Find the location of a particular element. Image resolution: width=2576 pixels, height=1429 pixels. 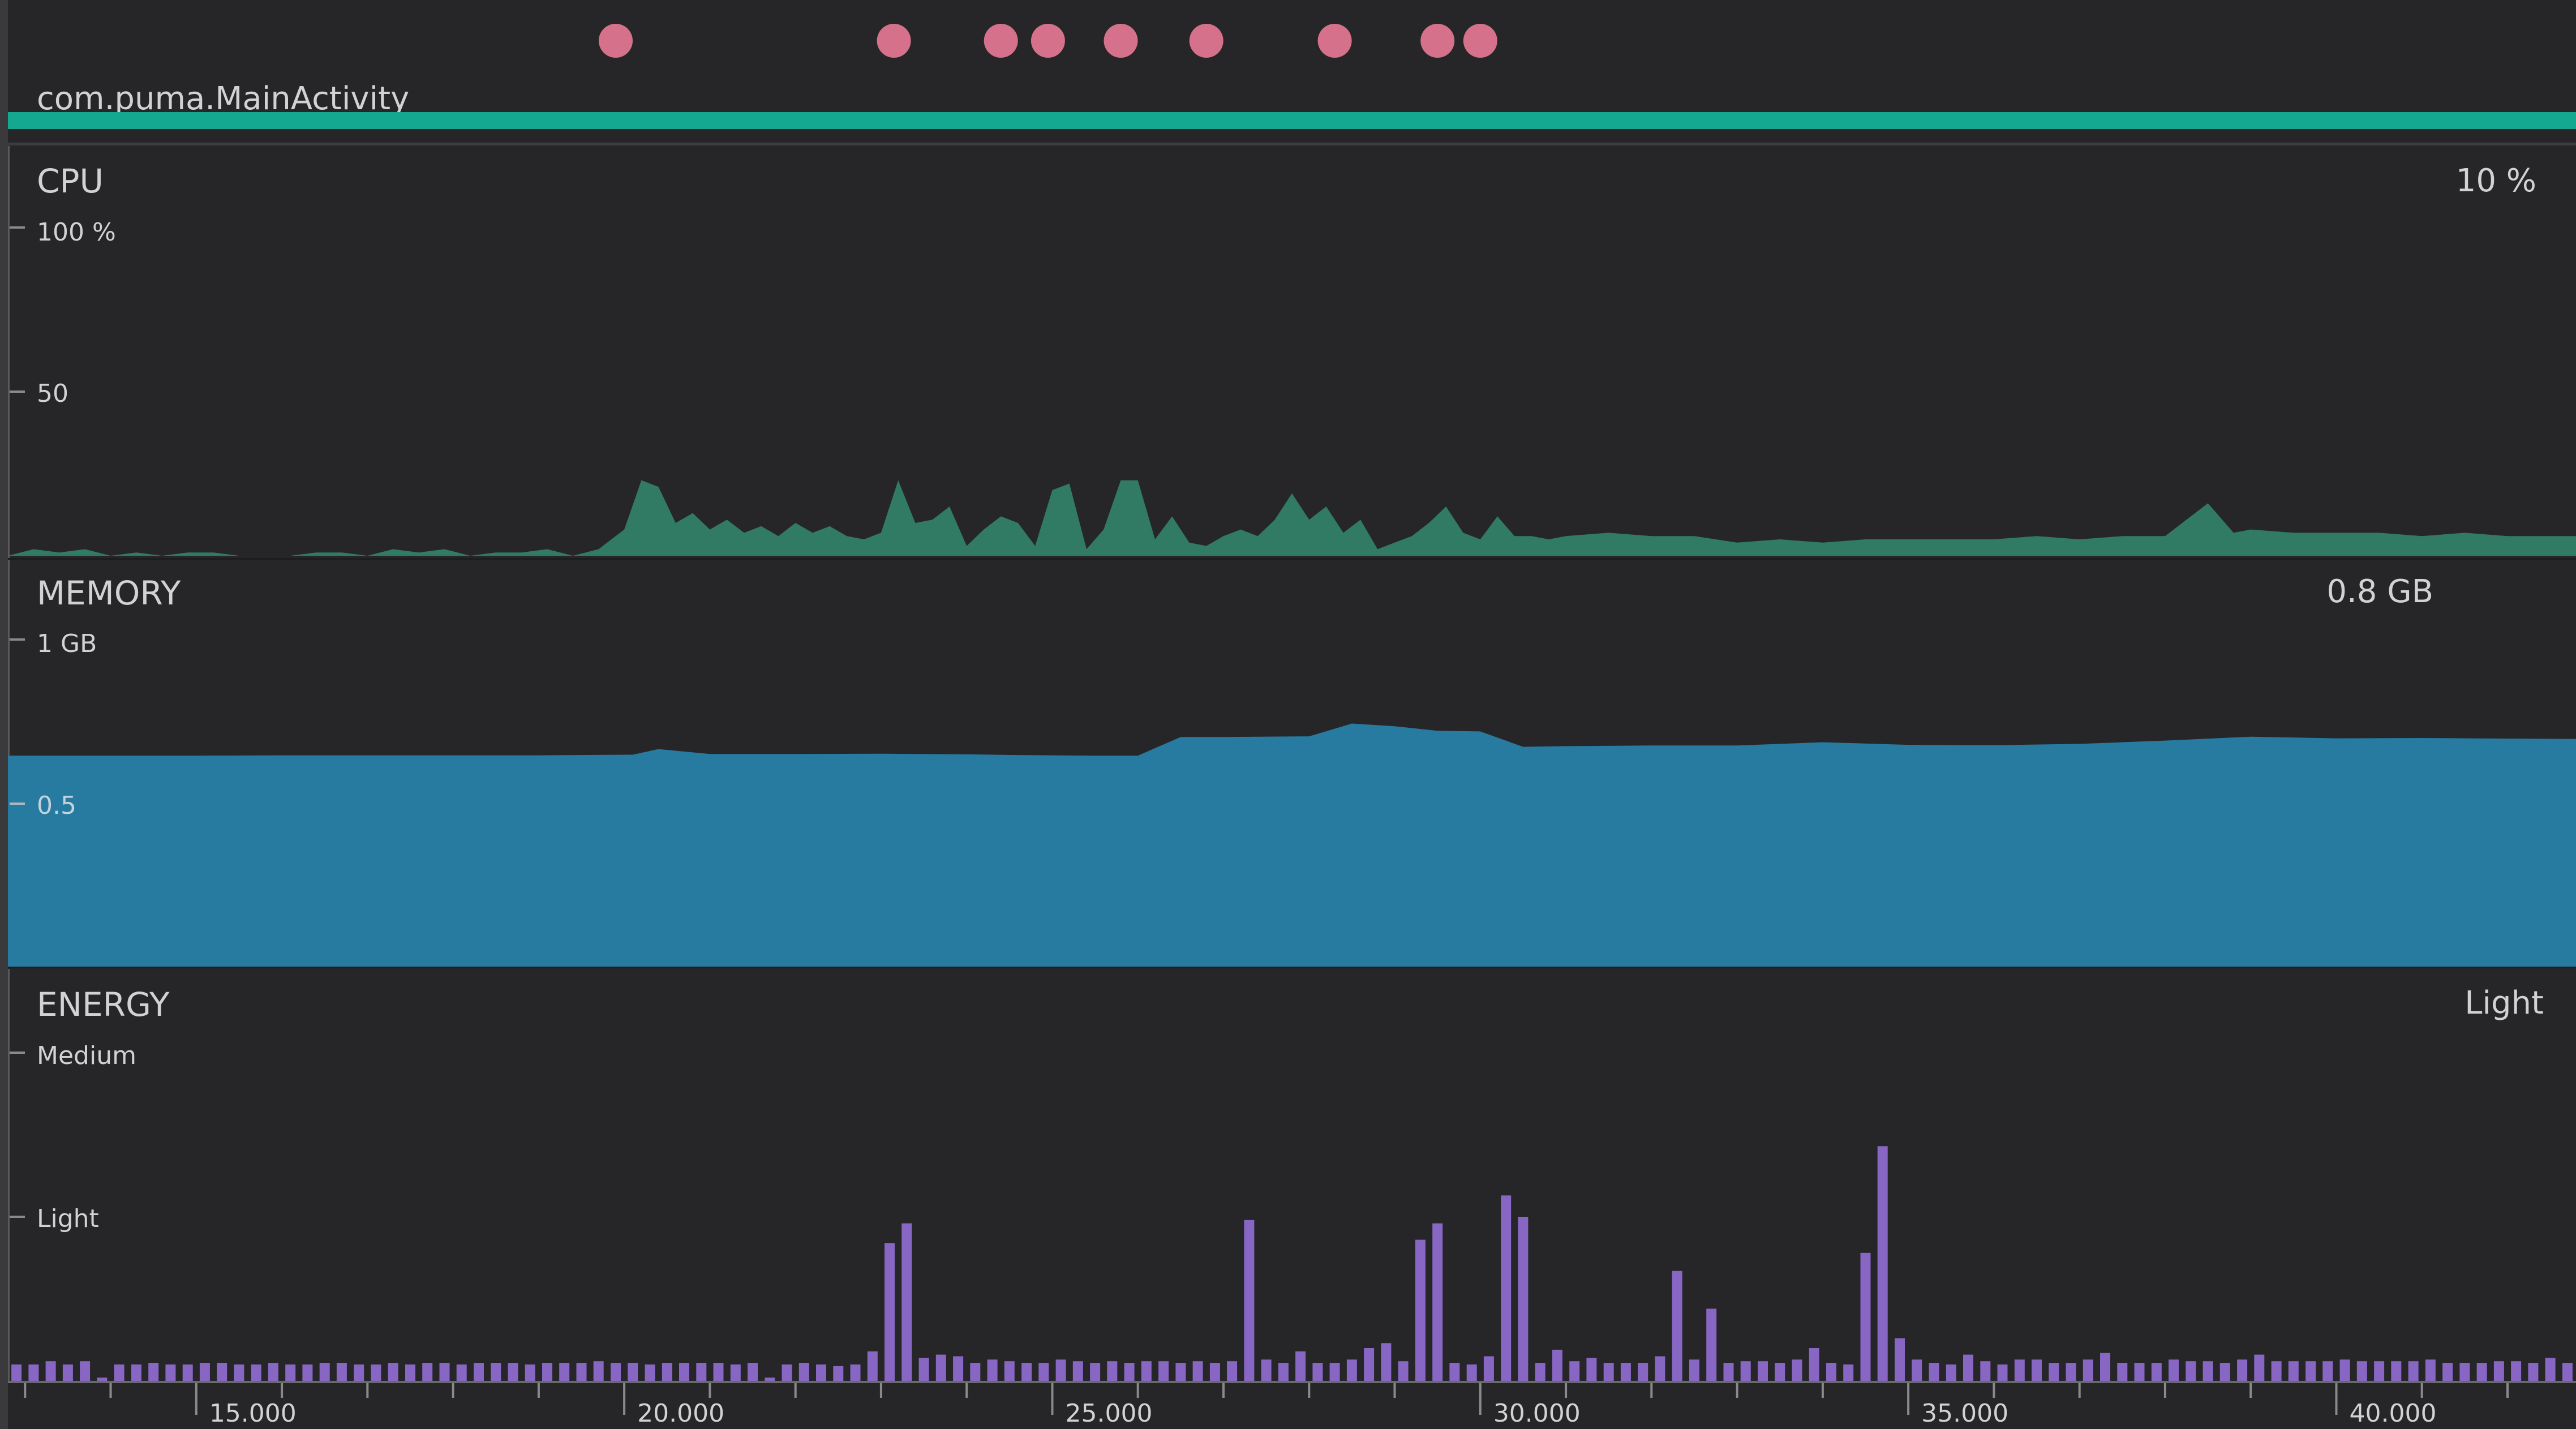

activity-bar is located at coordinates (1292, 120).